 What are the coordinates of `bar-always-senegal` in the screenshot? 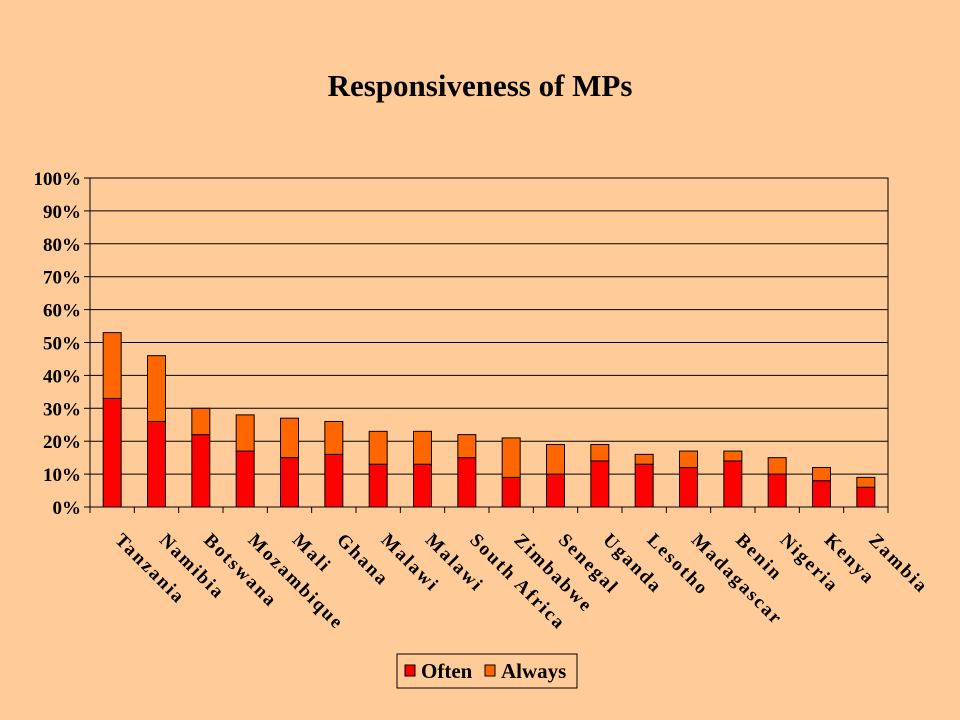 It's located at (555, 459).